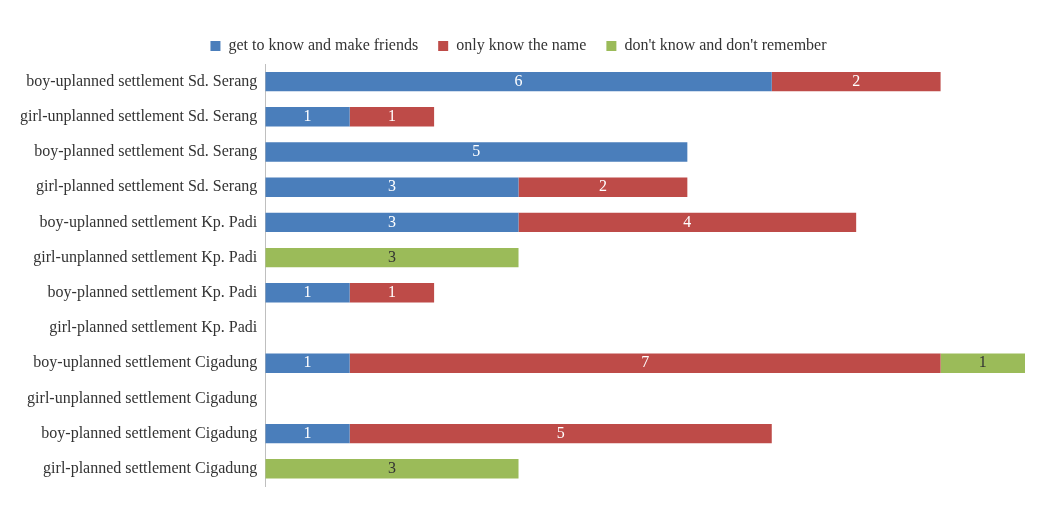  What do you see at coordinates (145, 362) in the screenshot?
I see `y-tick-label: boy-uplanned settlement Cigadung` at bounding box center [145, 362].